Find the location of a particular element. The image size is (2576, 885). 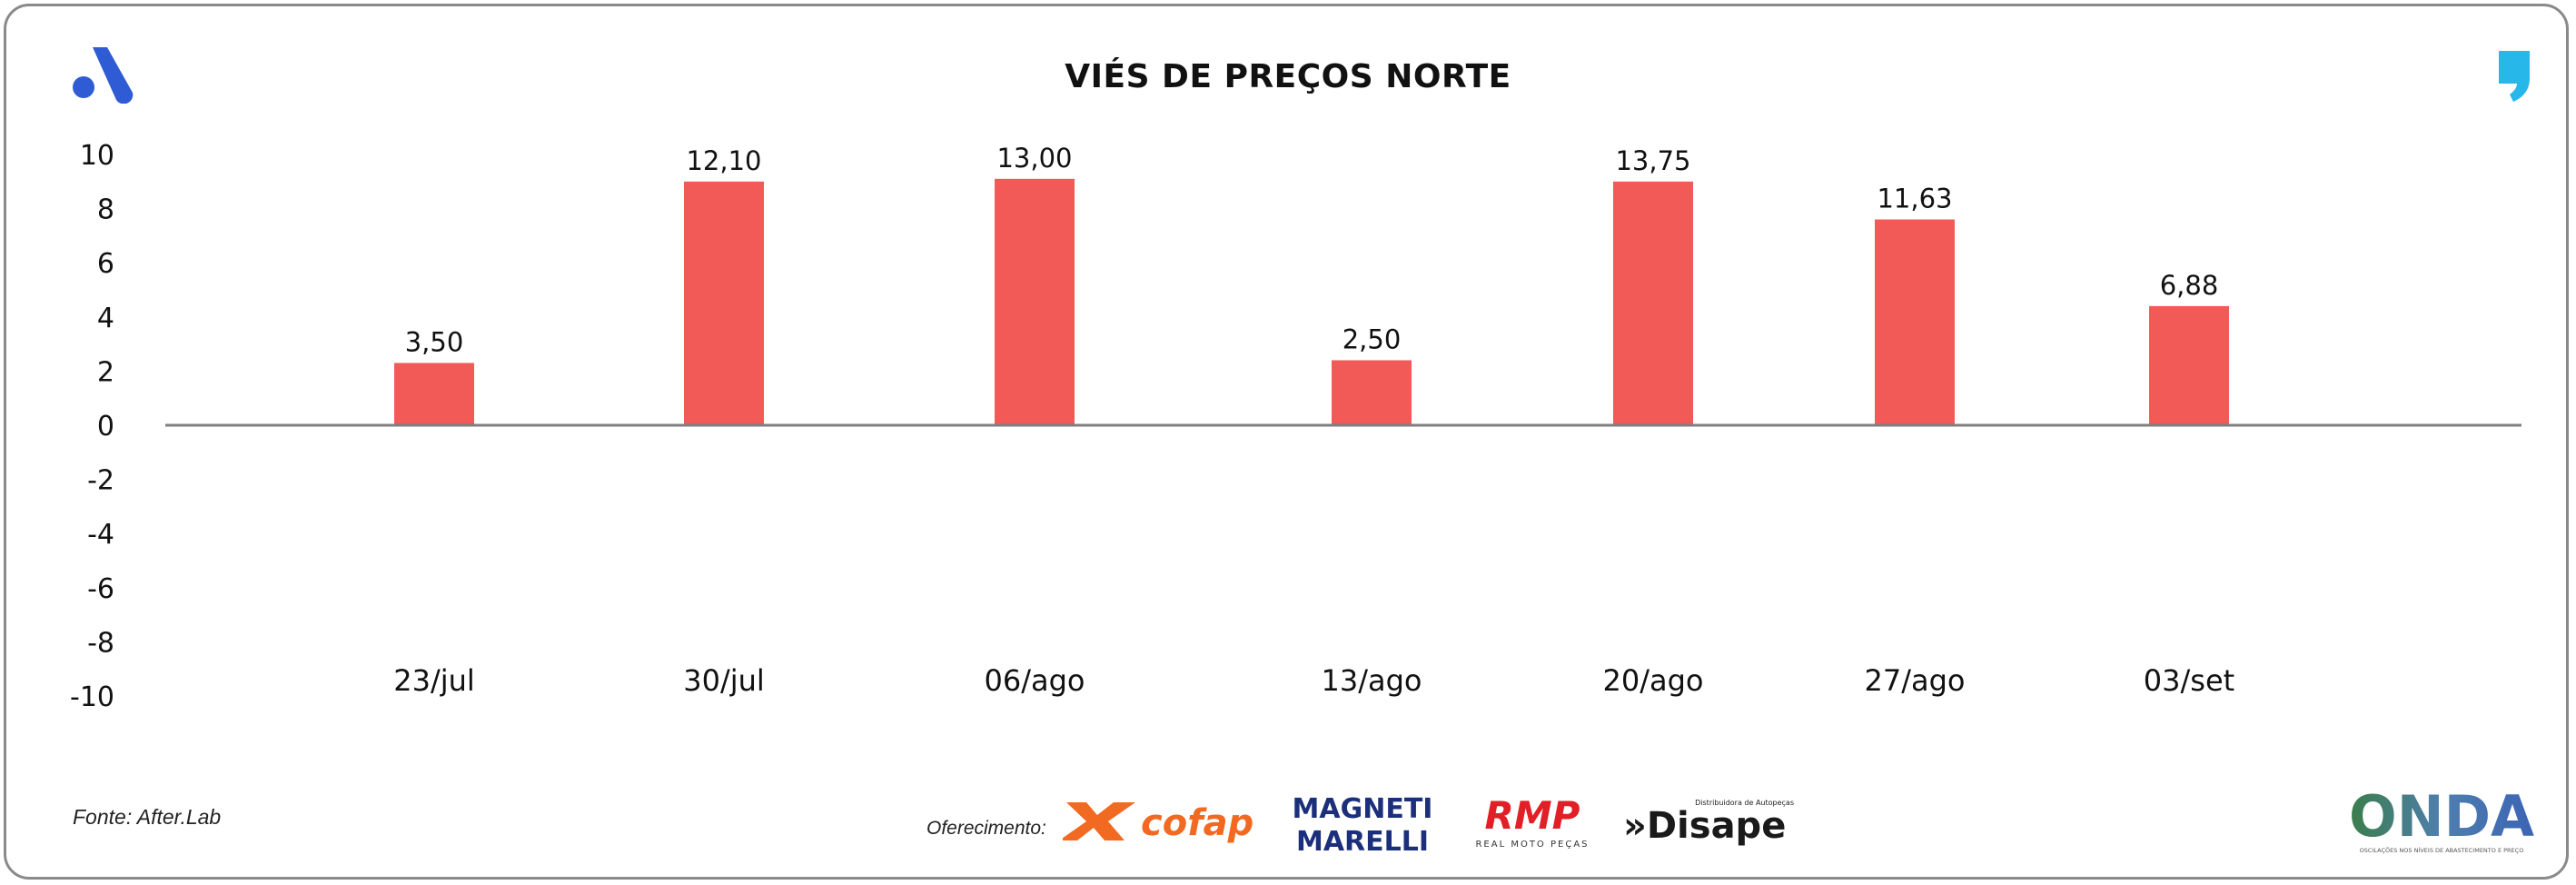

rmp-logo: RMP REAL MOTO PEÇAS is located at coordinates (1532, 821).